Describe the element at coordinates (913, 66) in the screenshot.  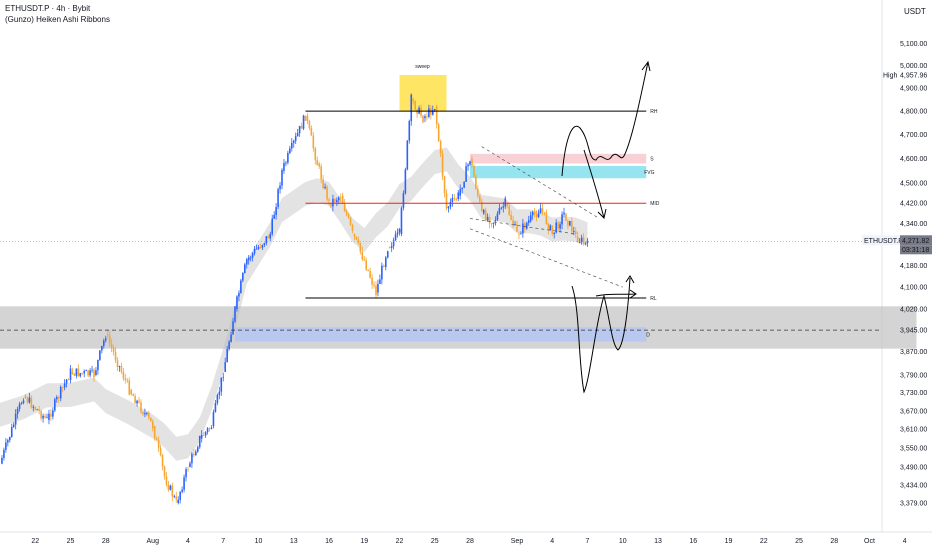
I see `price-tick-label: 5,000.00` at that location.